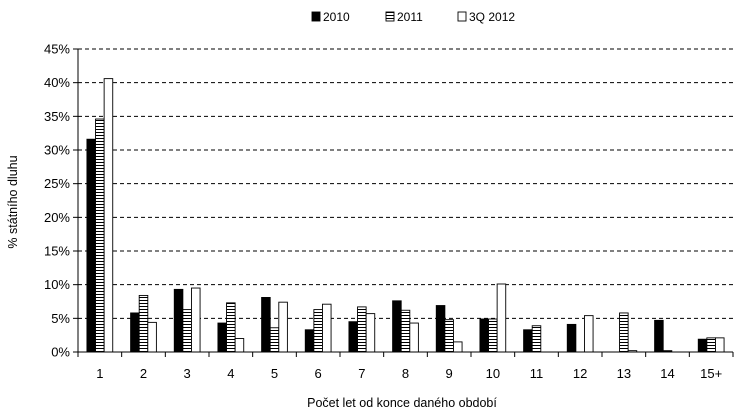 This screenshot has height=413, width=743. I want to click on y-tick-label: 0%, so click(60, 352).